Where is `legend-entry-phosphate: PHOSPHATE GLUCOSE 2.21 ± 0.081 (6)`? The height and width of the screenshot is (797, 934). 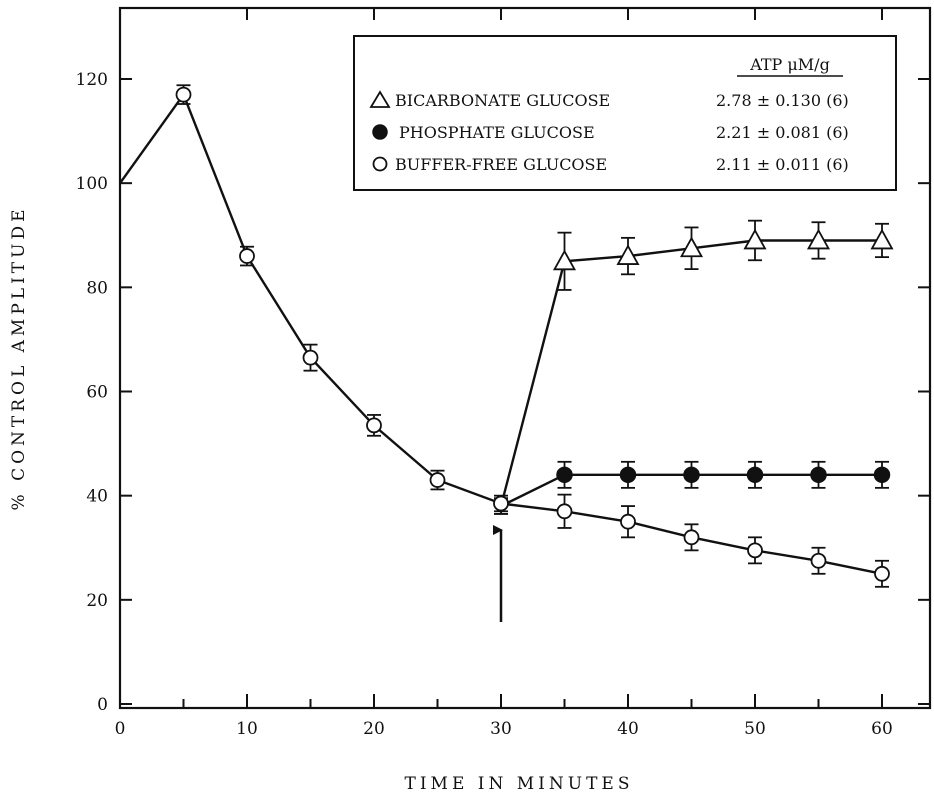
legend-entry-phosphate: PHOSPHATE GLUCOSE 2.21 ± 0.081 (6) is located at coordinates (610, 132).